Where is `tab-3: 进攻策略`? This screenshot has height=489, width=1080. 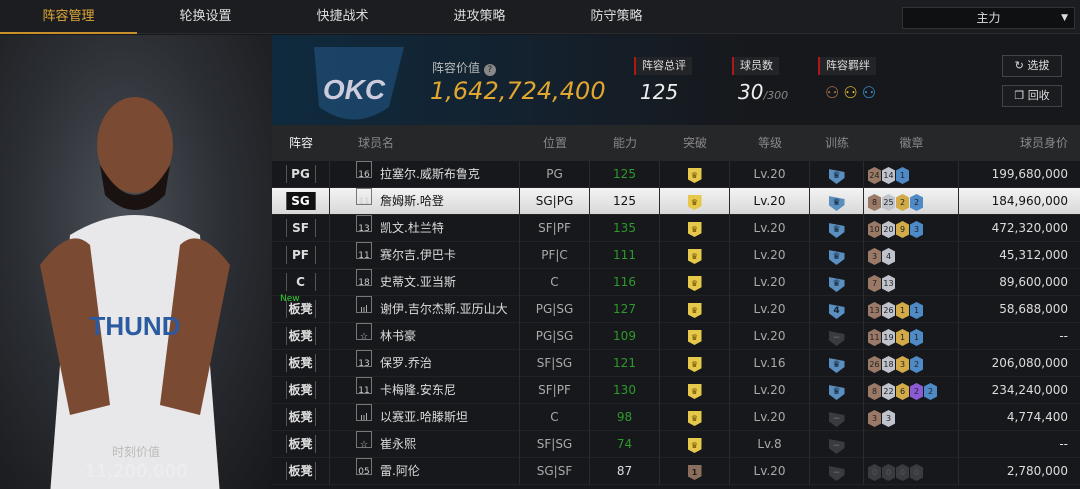
tab-3: 进攻策略 is located at coordinates (479, 16).